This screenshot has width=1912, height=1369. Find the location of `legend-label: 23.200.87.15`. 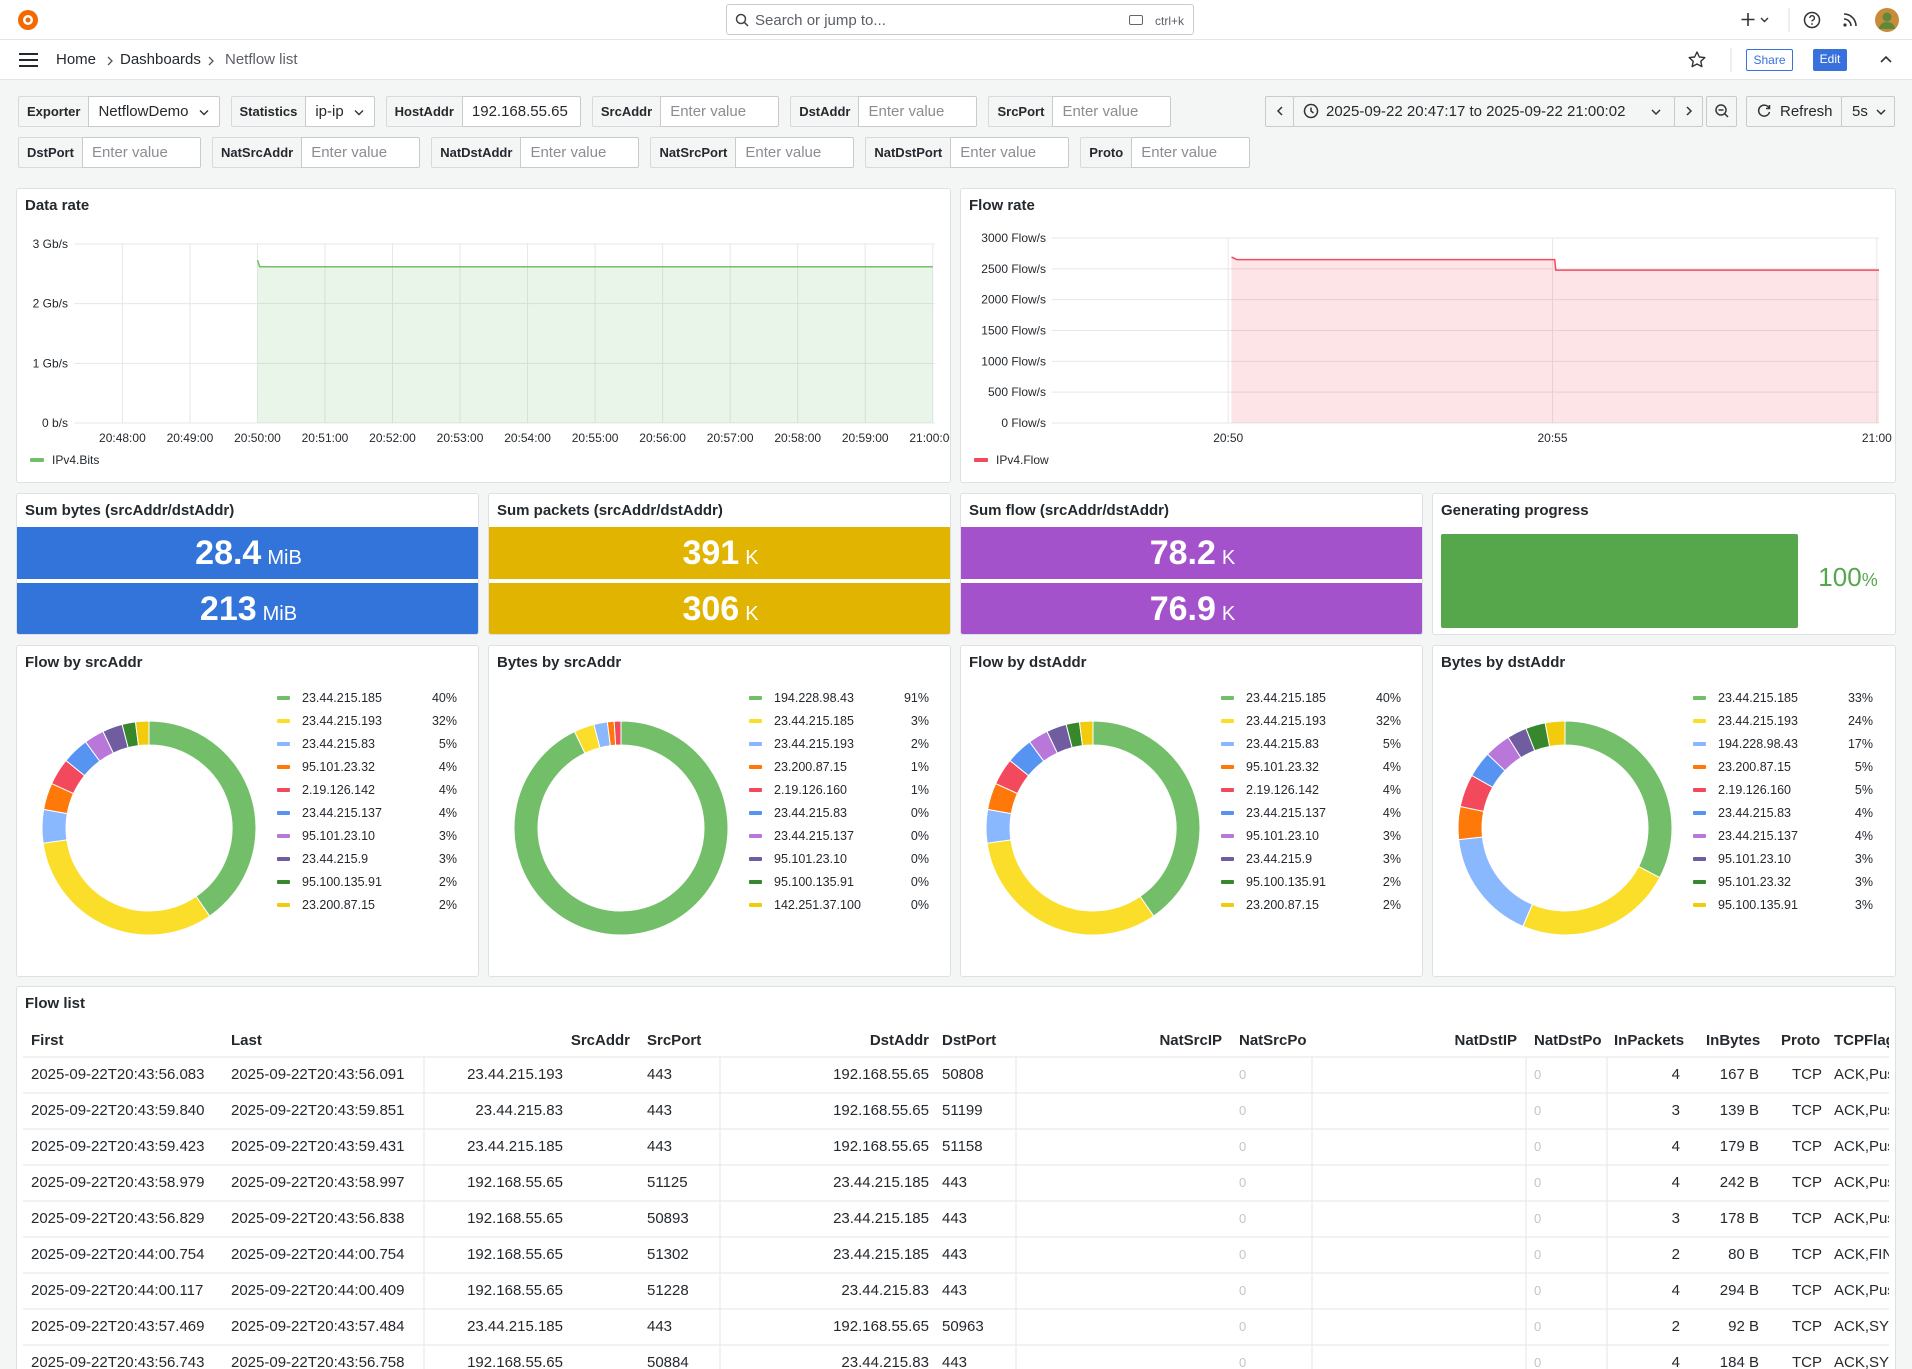

legend-label: 23.200.87.15 is located at coordinates (1282, 905).